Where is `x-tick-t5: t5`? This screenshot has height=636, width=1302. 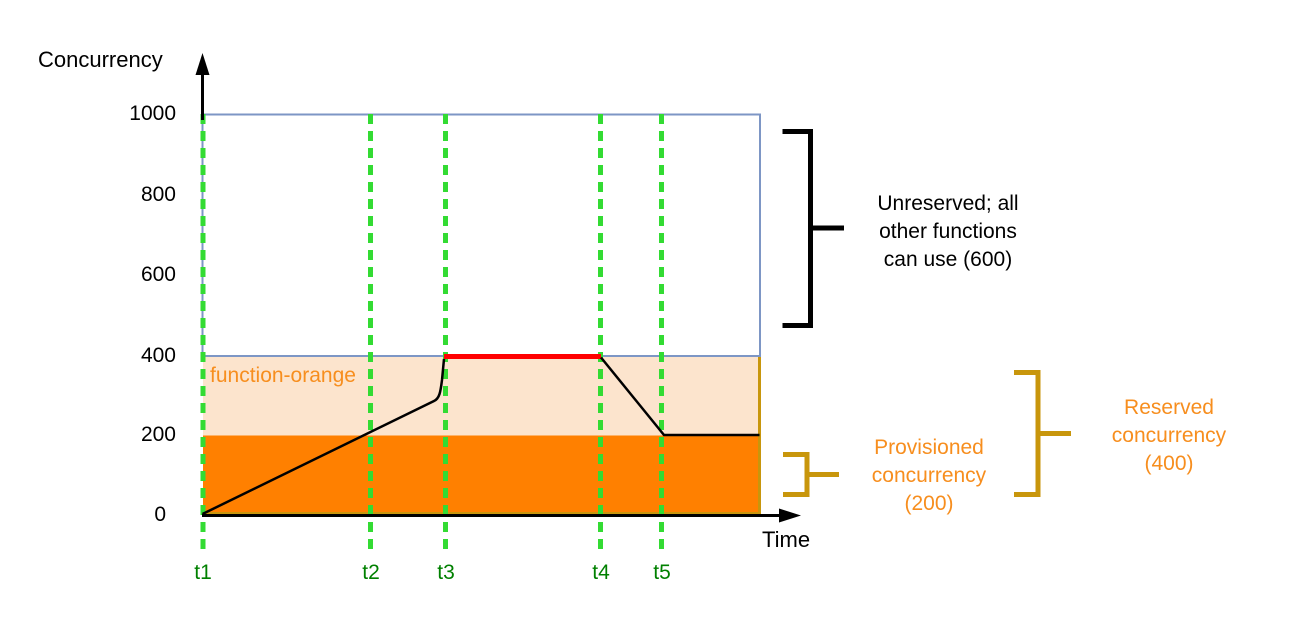
x-tick-t5: t5 is located at coordinates (662, 572).